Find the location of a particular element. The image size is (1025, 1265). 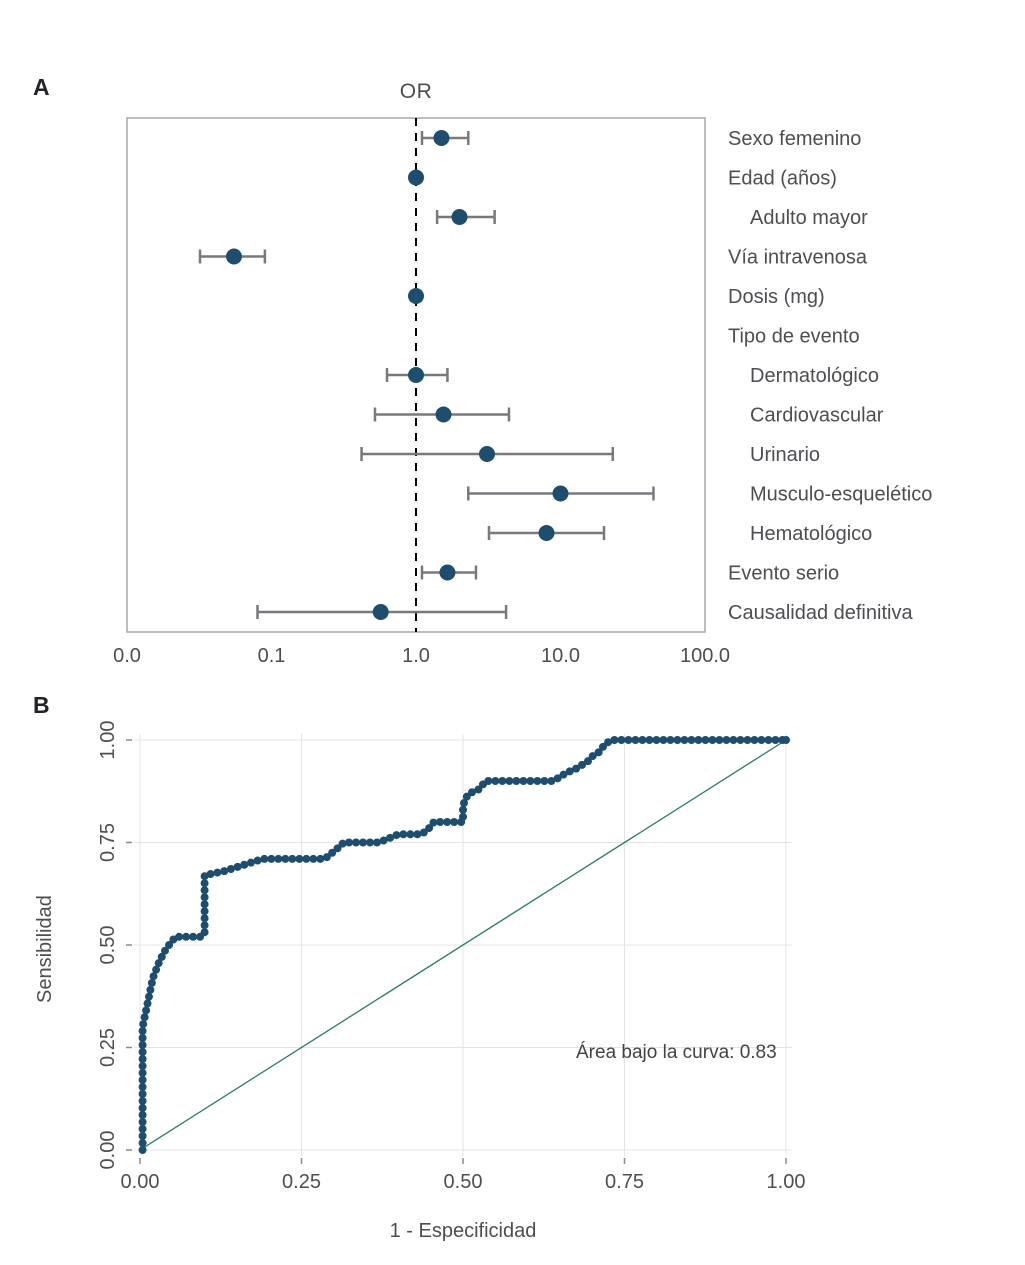

forest-x-tick-label: 0.1 is located at coordinates (272, 656).